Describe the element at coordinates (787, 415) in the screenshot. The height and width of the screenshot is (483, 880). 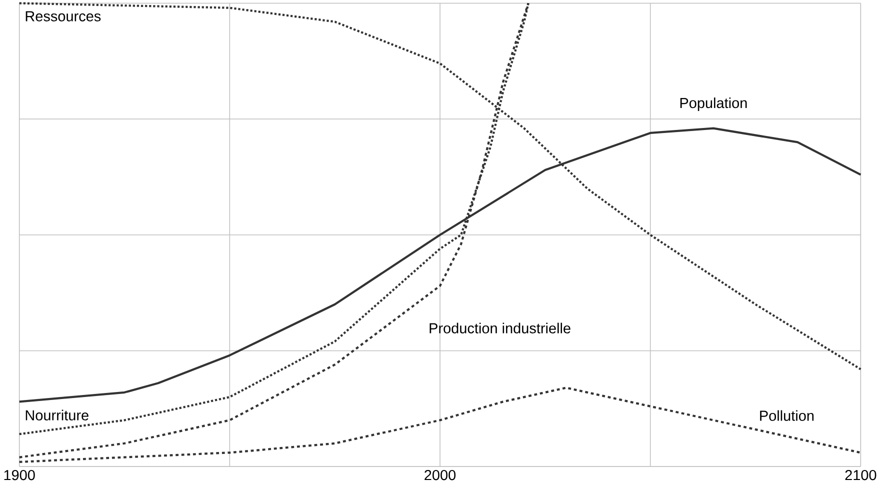
I see `series-label: Pollution` at that location.